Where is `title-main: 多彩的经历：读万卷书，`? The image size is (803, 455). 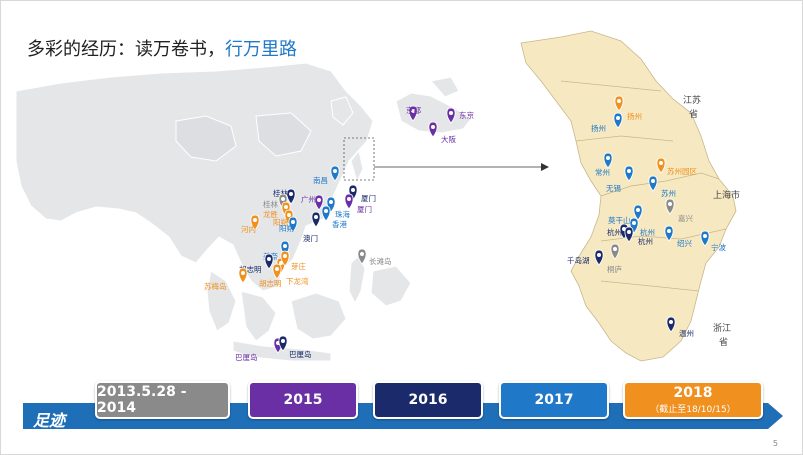
title-main: 多彩的经历：读万卷书， is located at coordinates (126, 49).